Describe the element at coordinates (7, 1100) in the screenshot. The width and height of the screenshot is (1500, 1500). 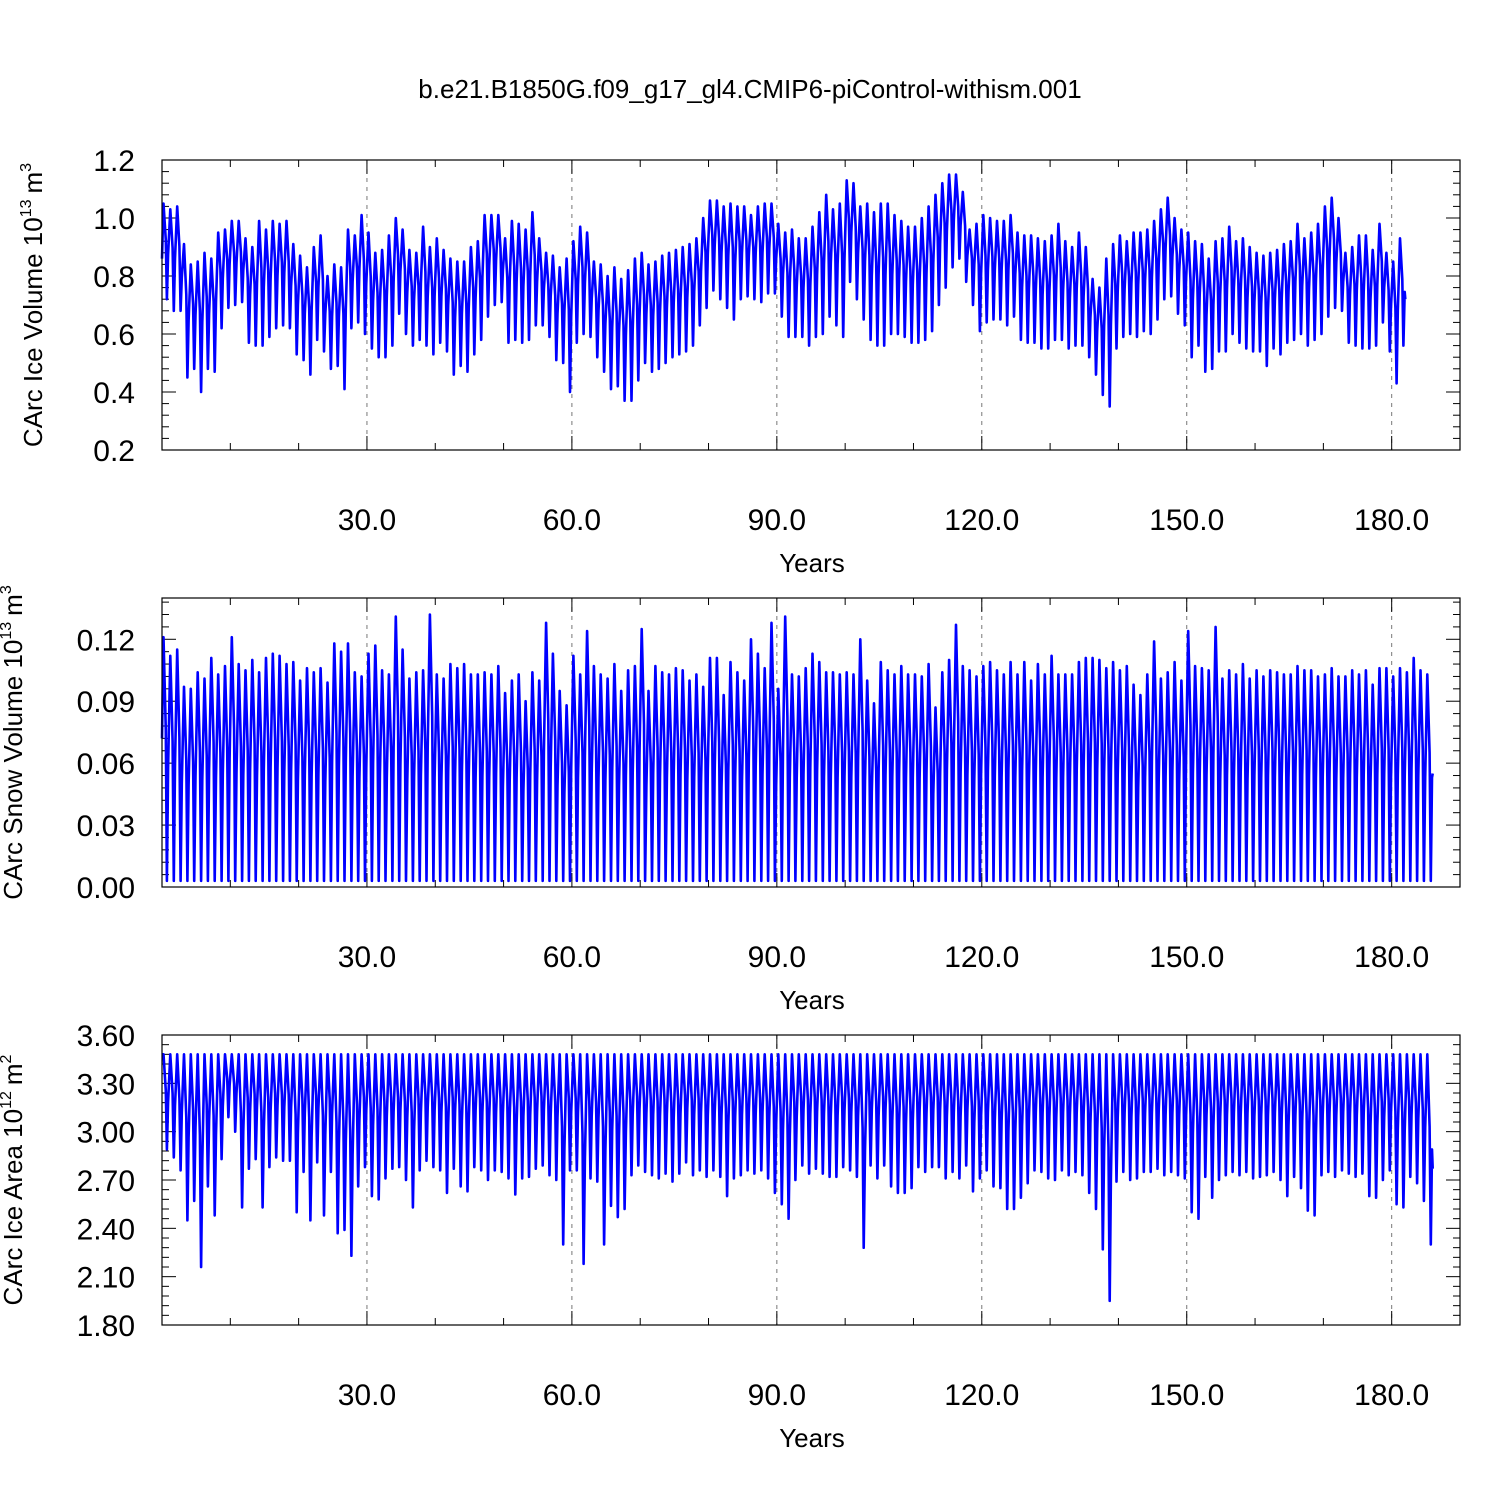
I see `y-axis-label-exponent: 12` at that location.